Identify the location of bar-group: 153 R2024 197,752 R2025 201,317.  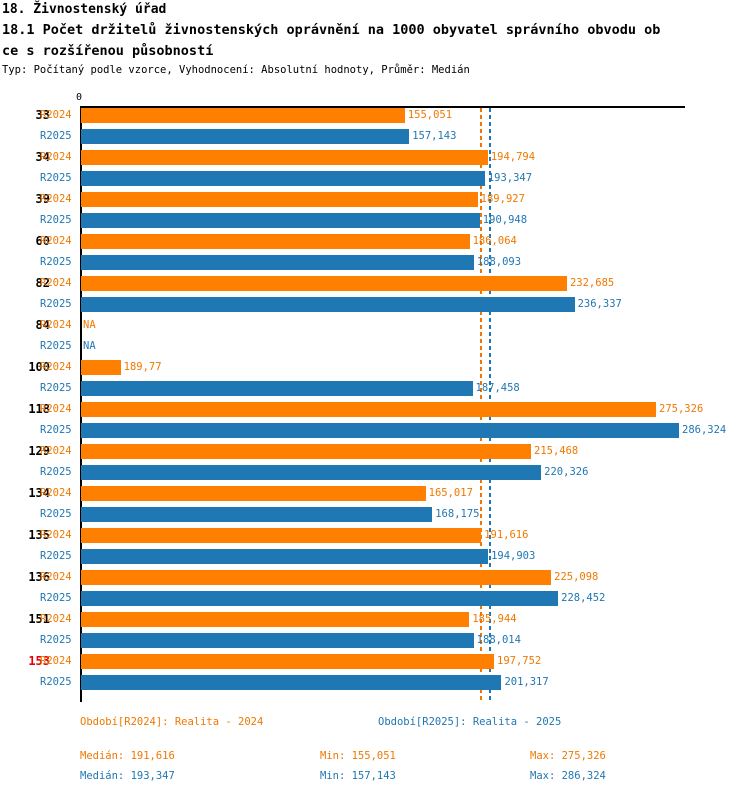
(375, 675).